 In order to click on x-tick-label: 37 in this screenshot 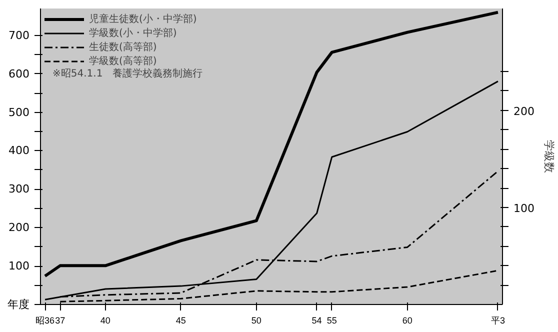, I will do `click(60, 321)`.